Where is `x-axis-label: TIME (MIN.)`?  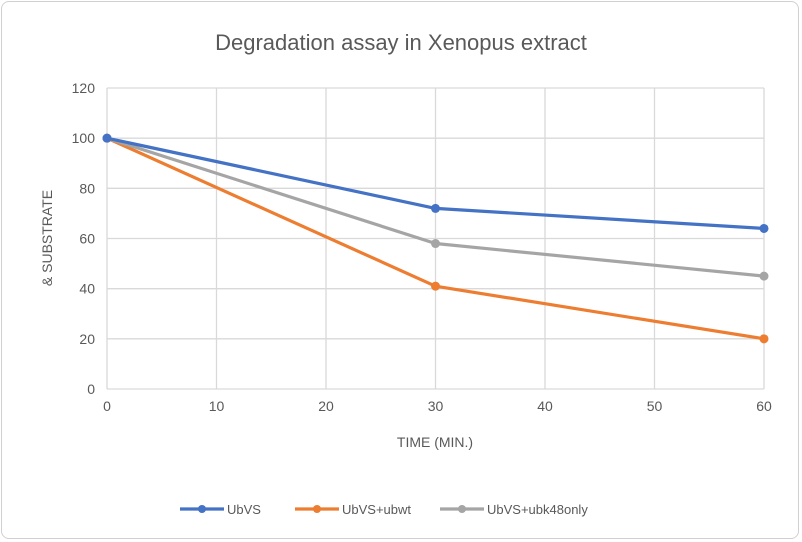
x-axis-label: TIME (MIN.) is located at coordinates (435, 442).